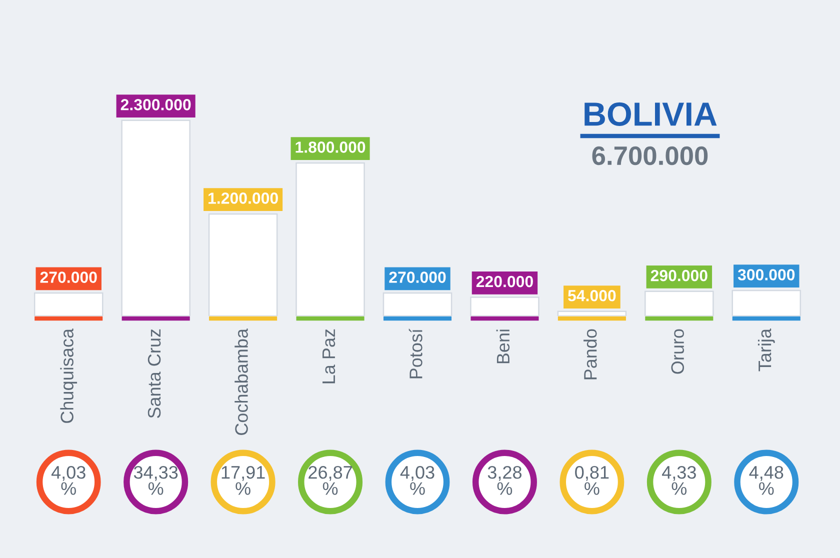 This screenshot has height=558, width=840. Describe the element at coordinates (650, 156) in the screenshot. I see `text: 6.700.000` at that location.